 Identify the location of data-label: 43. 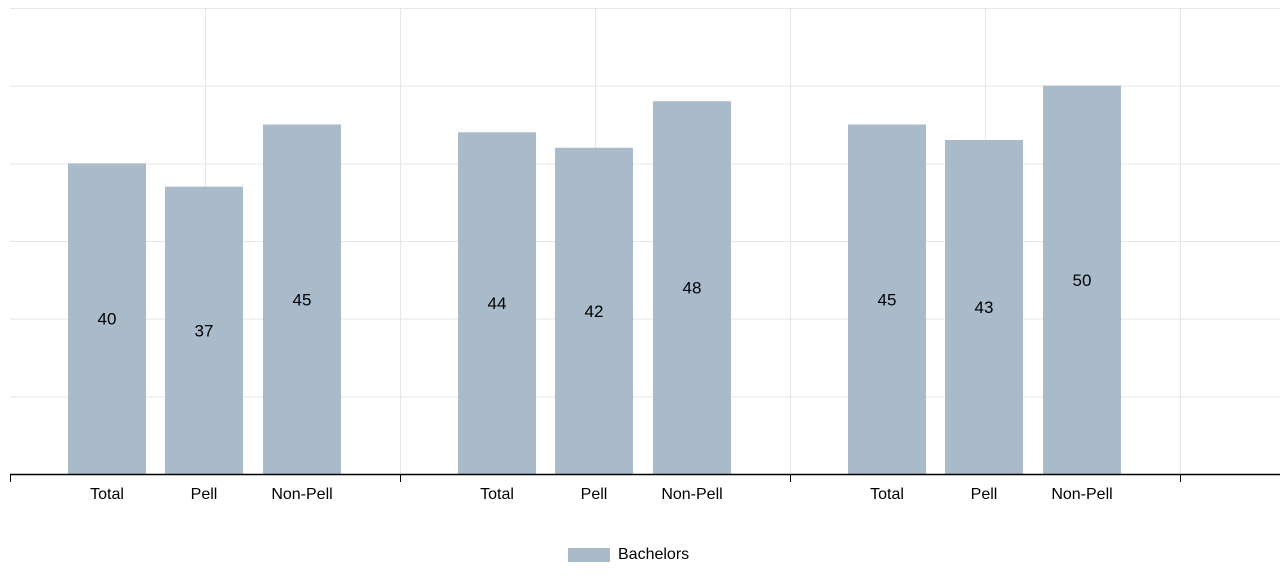
(984, 307).